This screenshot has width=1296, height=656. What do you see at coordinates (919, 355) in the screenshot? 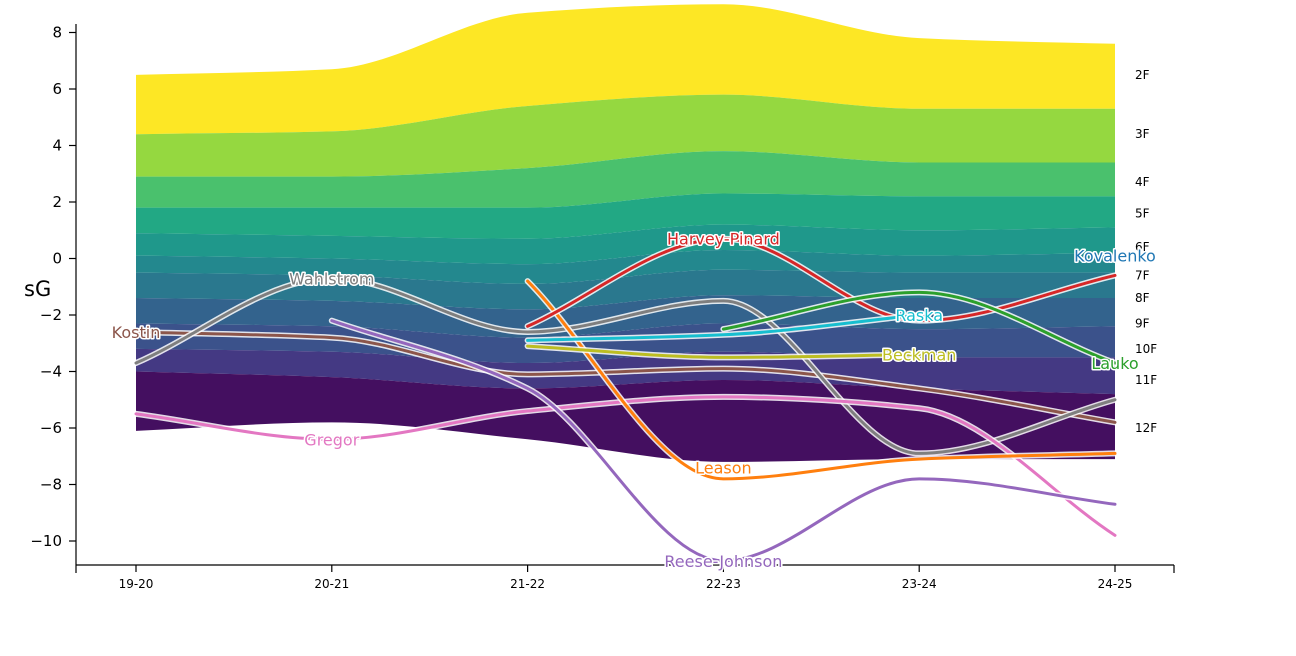
I see `series-label-beckman: Beckman` at bounding box center [919, 355].